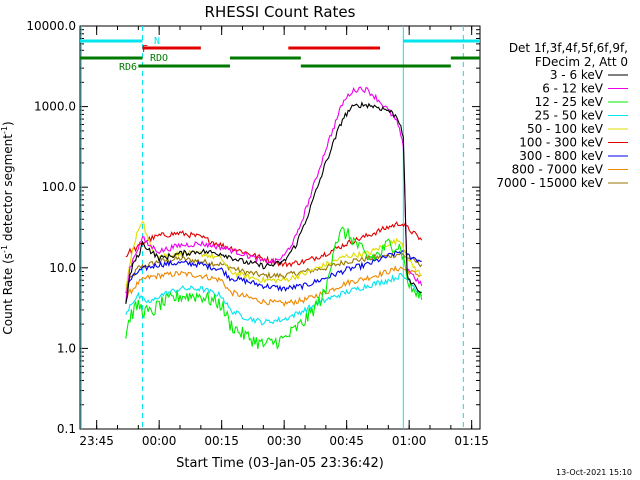 The image size is (640, 480). Describe the element at coordinates (157, 41) in the screenshot. I see `flag-bar-label: N` at that location.